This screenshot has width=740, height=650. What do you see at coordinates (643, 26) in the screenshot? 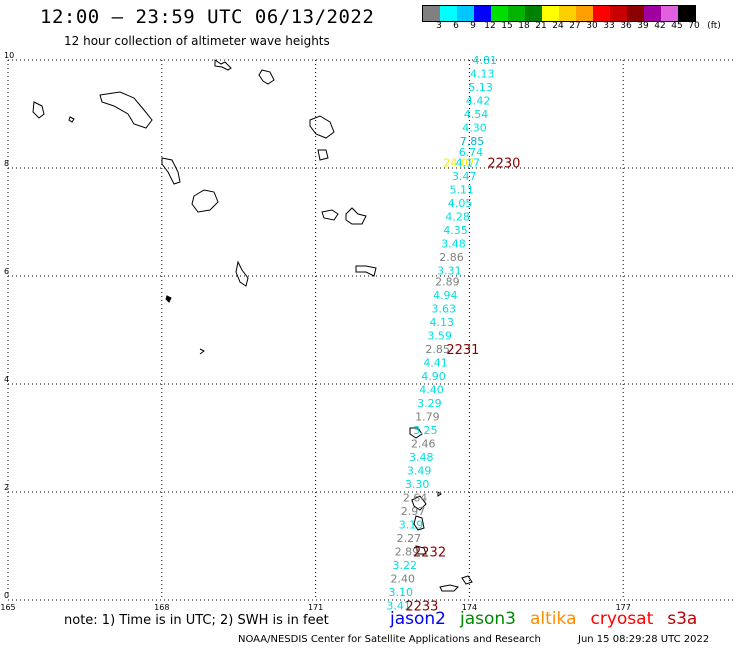
I see `colorbar-label: 39` at bounding box center [643, 26].